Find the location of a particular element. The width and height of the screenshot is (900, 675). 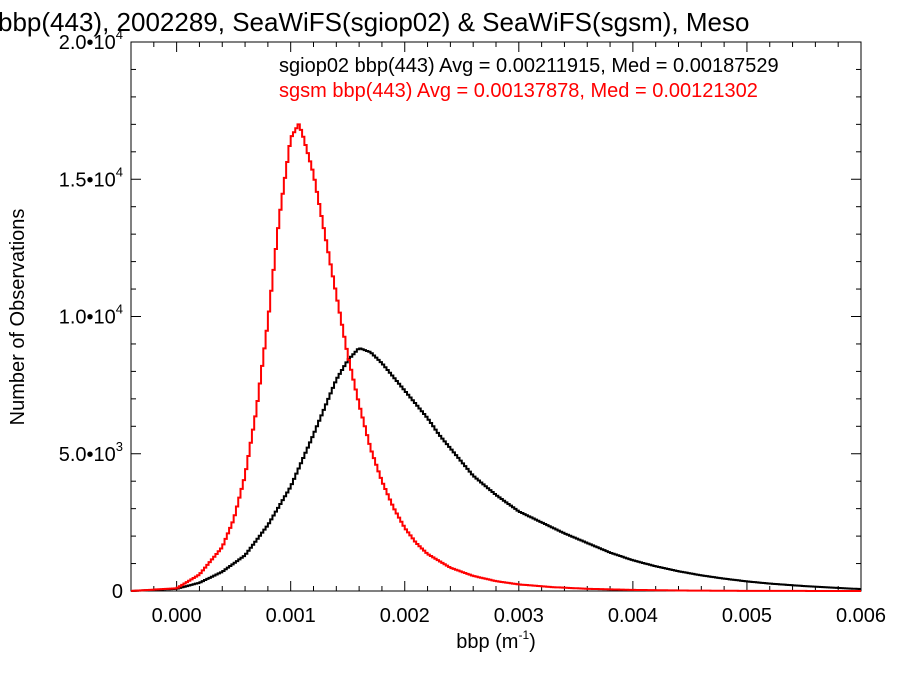

y-tick-label: 1.0•104 is located at coordinates (91, 315).